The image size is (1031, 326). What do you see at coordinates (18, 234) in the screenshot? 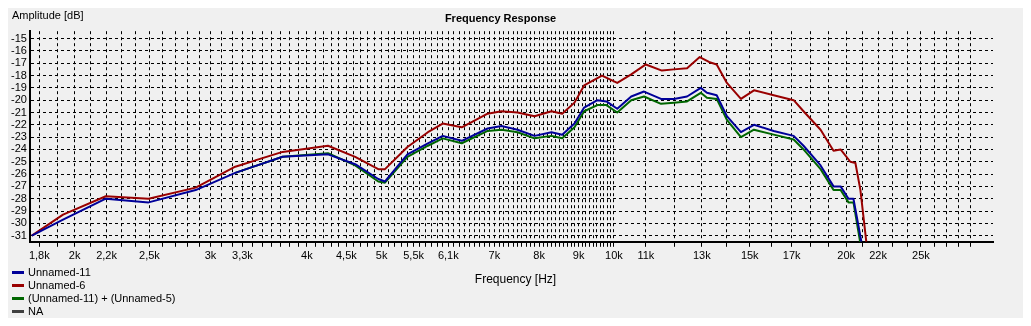
I see `y-tick-label: -31` at bounding box center [18, 234].